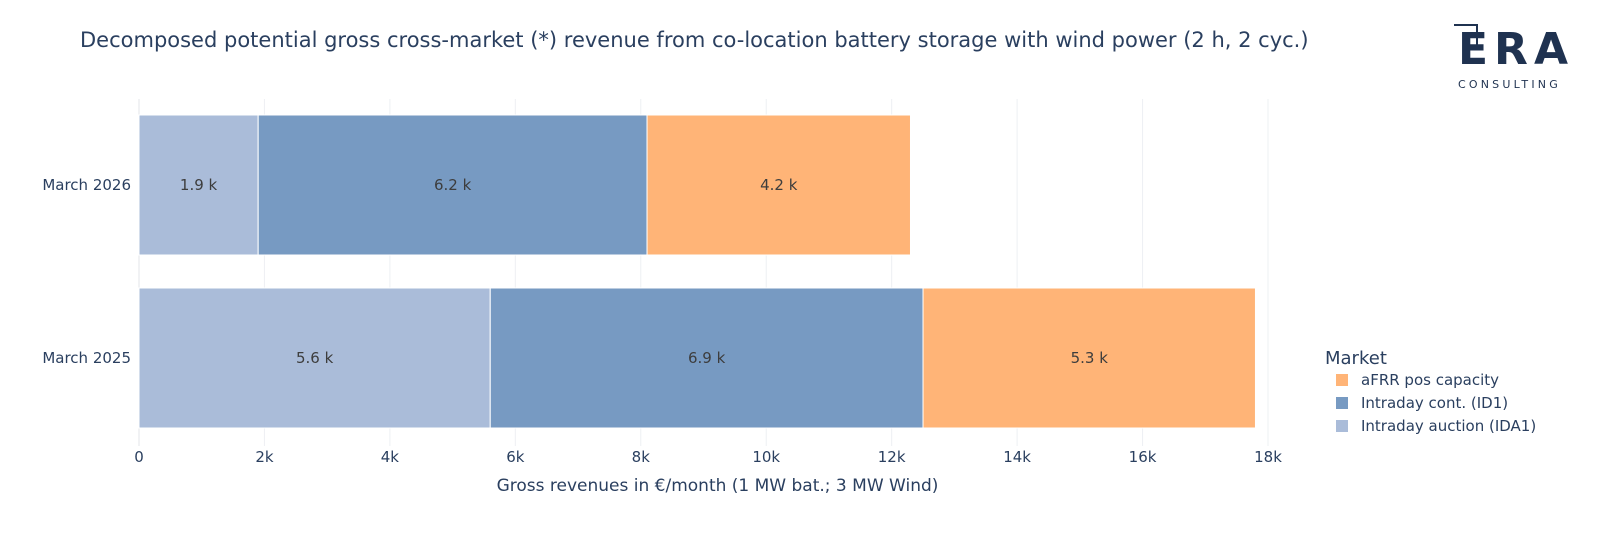  I want to click on legend-entry: aFRR pos capacity, so click(1430, 380).